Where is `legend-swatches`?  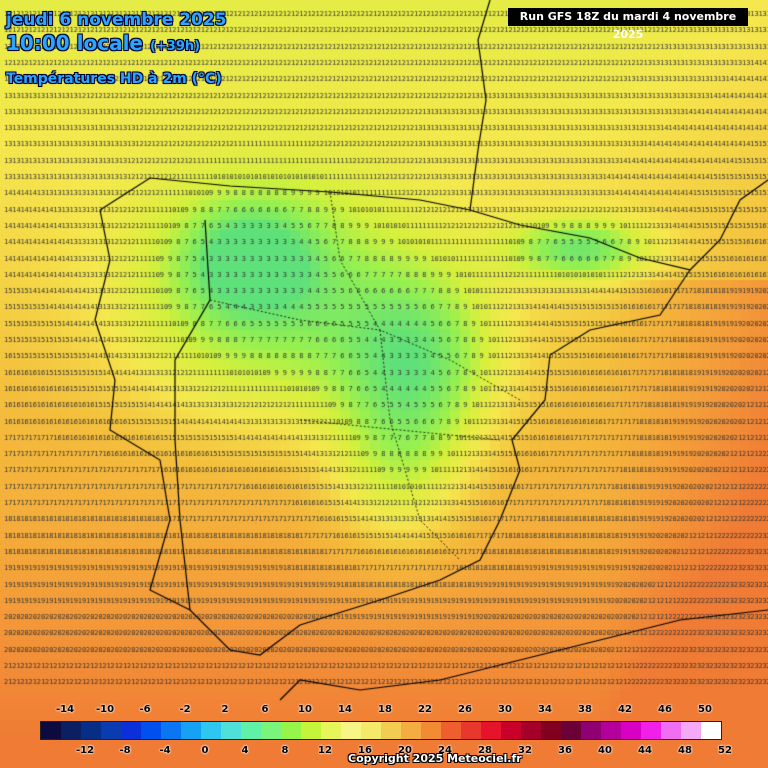 legend-swatches is located at coordinates (381, 730).